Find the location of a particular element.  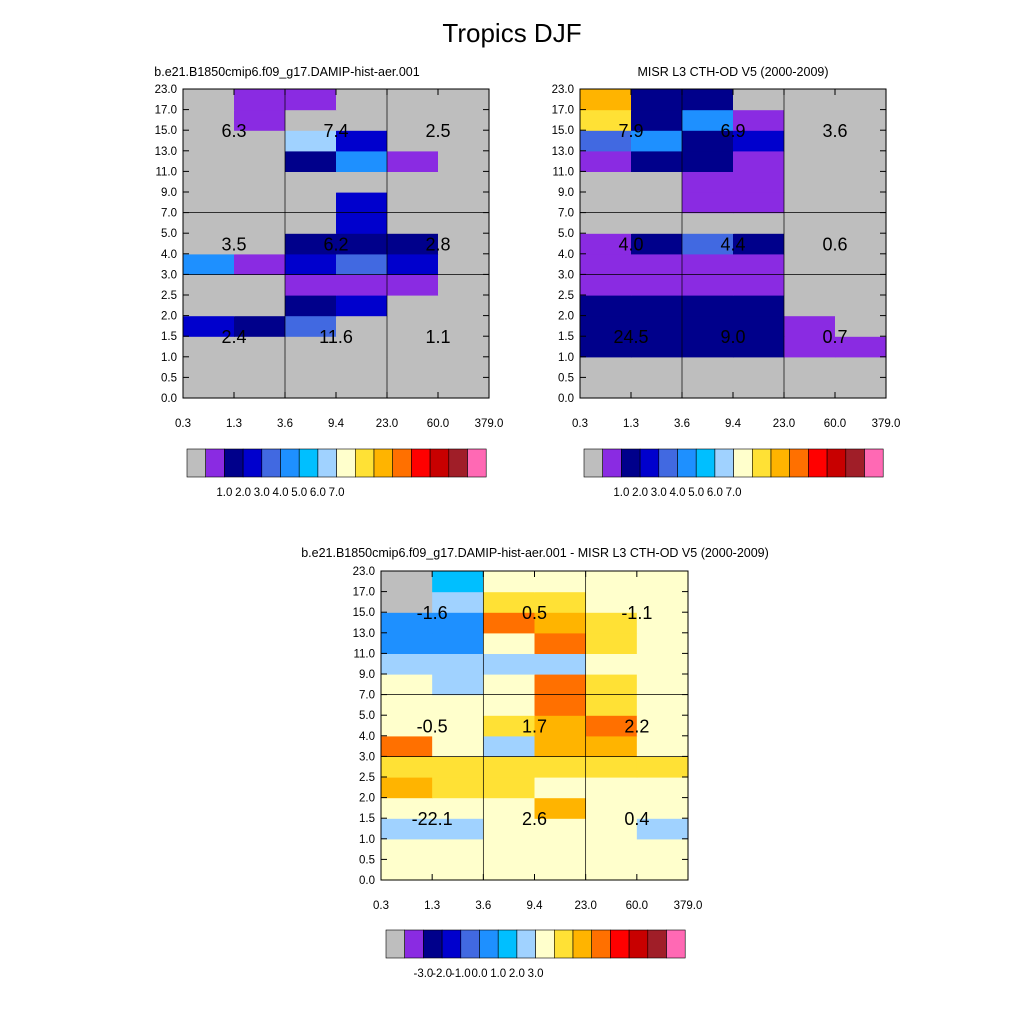

x-tick-label: 9.4 is located at coordinates (535, 906).